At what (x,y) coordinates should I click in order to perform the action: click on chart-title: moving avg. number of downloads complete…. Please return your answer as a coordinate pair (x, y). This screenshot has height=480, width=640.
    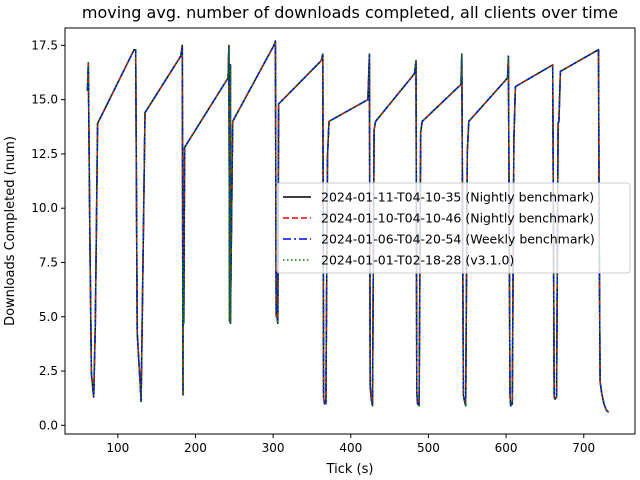
    Looking at the image, I should click on (350, 12).